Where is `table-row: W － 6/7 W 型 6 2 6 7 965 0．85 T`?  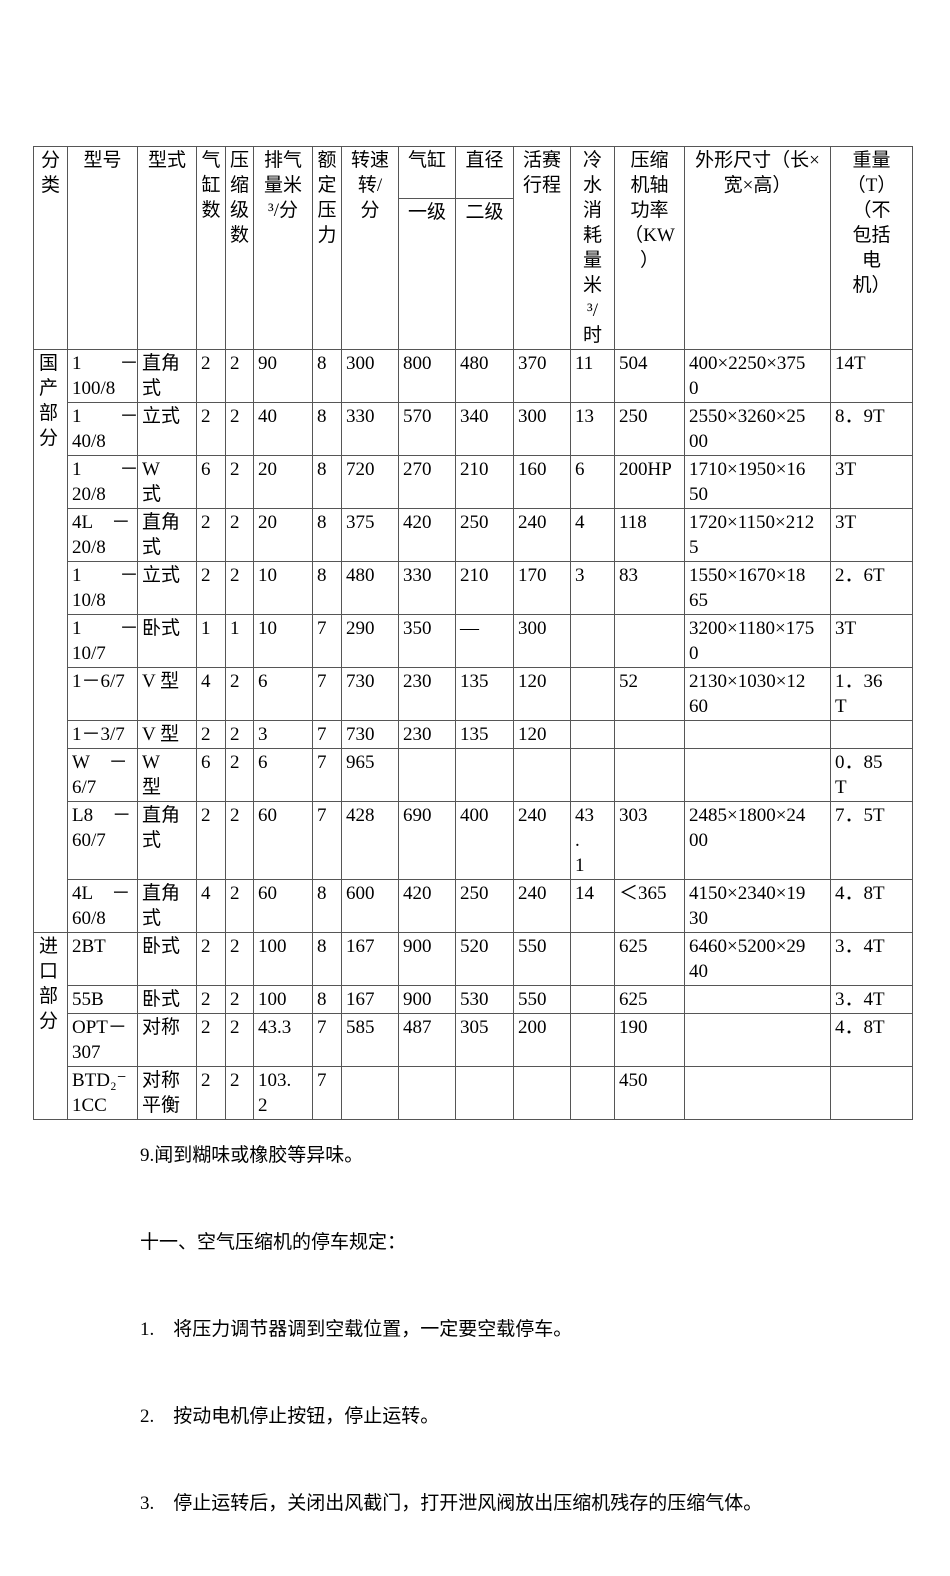 table-row: W － 6/7 W 型 6 2 6 7 965 0．85 T is located at coordinates (473, 775).